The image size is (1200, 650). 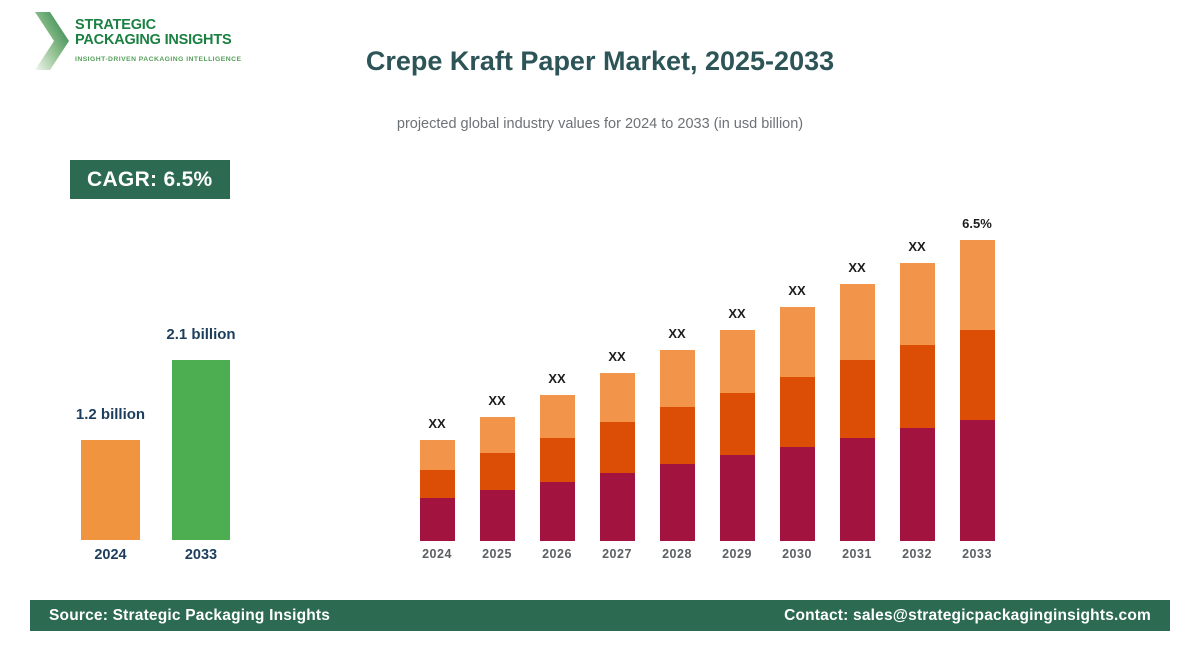 I want to click on mini-bar-year-label: 2024, so click(x=110, y=555).